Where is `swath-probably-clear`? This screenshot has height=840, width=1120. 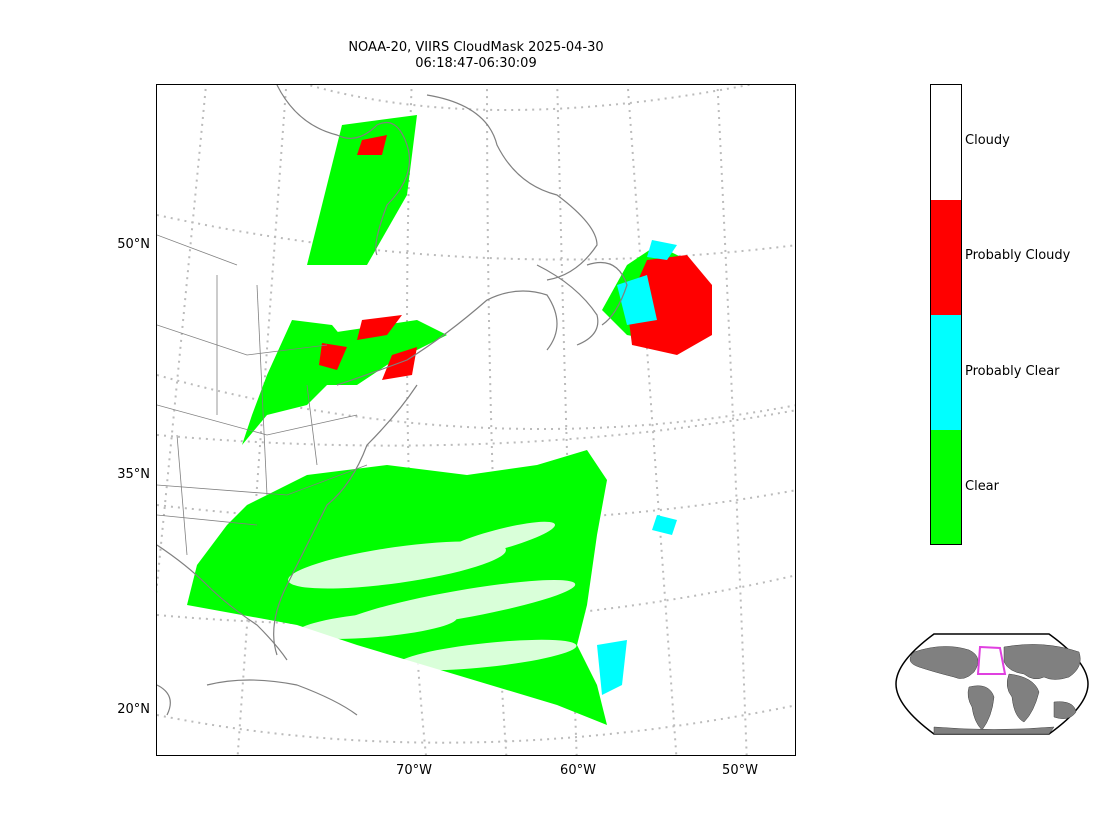
swath-probably-clear is located at coordinates (637, 467).